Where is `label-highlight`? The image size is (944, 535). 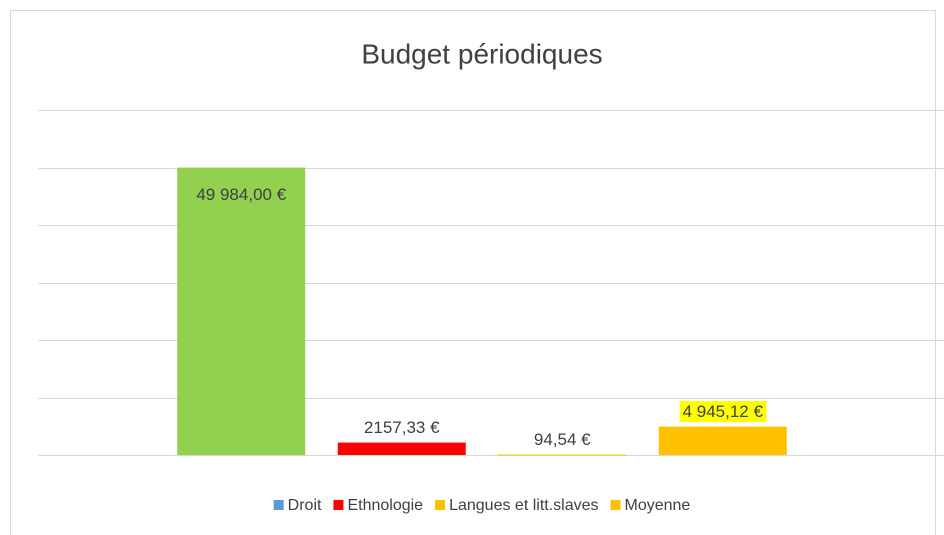
label-highlight is located at coordinates (723, 412).